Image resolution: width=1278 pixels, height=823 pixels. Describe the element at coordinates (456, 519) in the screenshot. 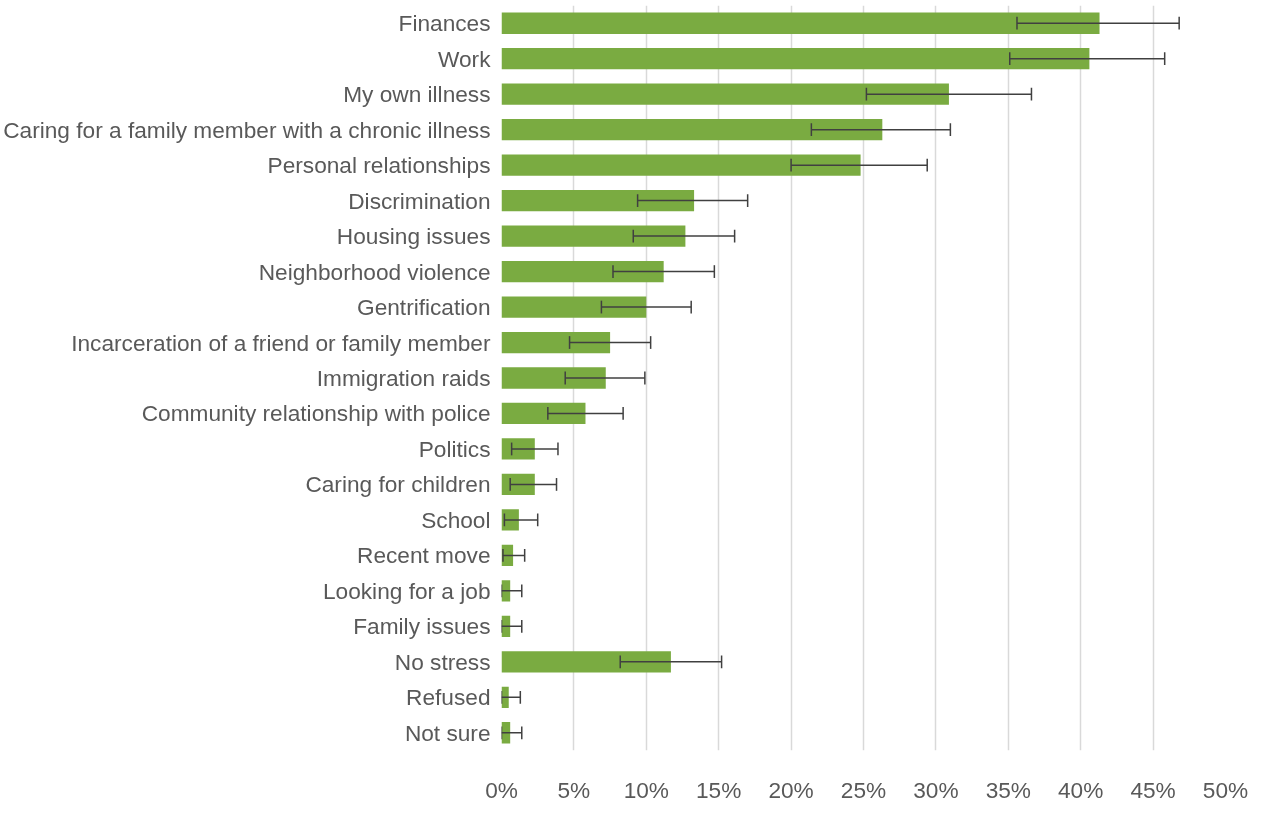

I see `y-tick-label: School` at that location.